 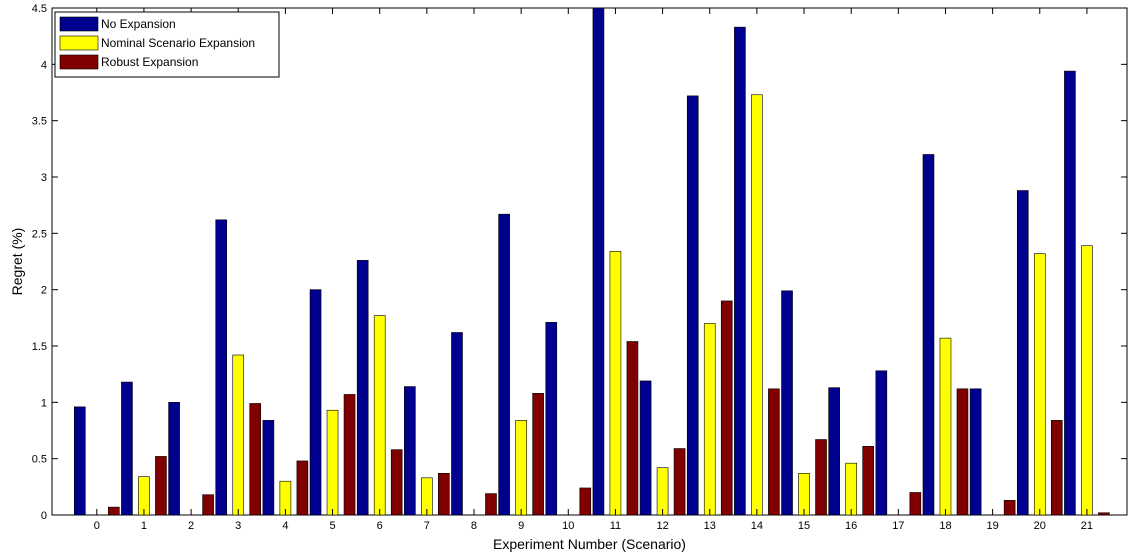 What do you see at coordinates (1040, 526) in the screenshot?
I see `x-tick-label: 20` at bounding box center [1040, 526].